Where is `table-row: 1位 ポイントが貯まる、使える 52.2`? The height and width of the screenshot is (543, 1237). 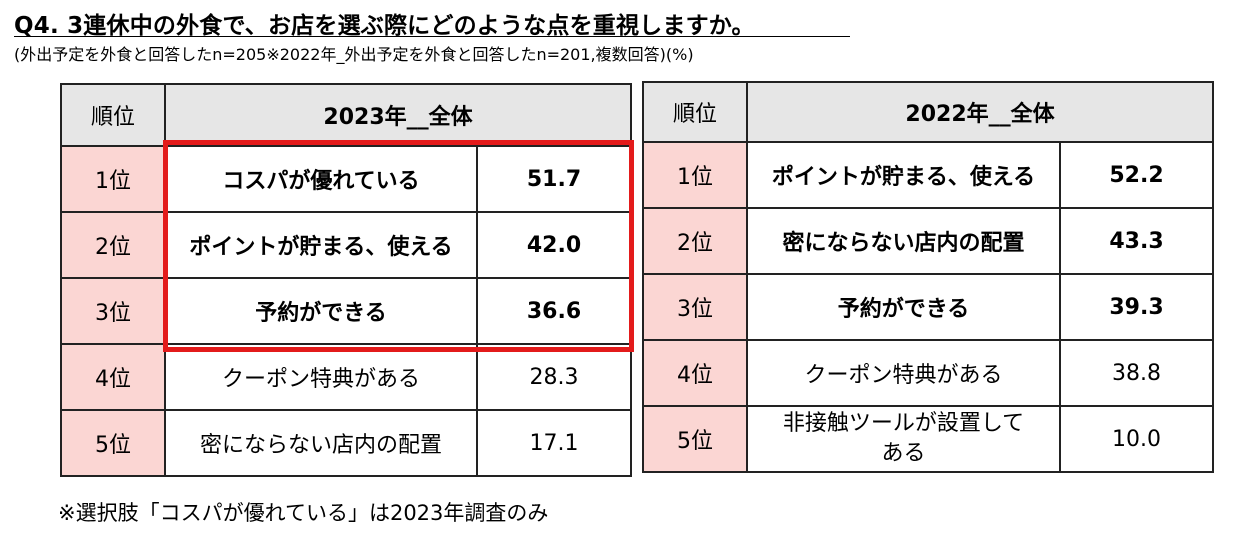
table-row: 1位 ポイントが貯まる、使える 52.2 is located at coordinates (928, 175).